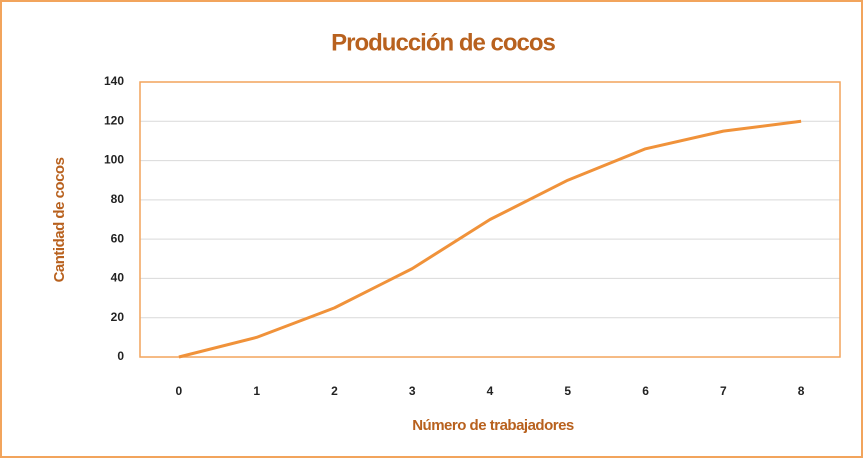 The width and height of the screenshot is (863, 458). I want to click on x-tick-label: 3, so click(412, 391).